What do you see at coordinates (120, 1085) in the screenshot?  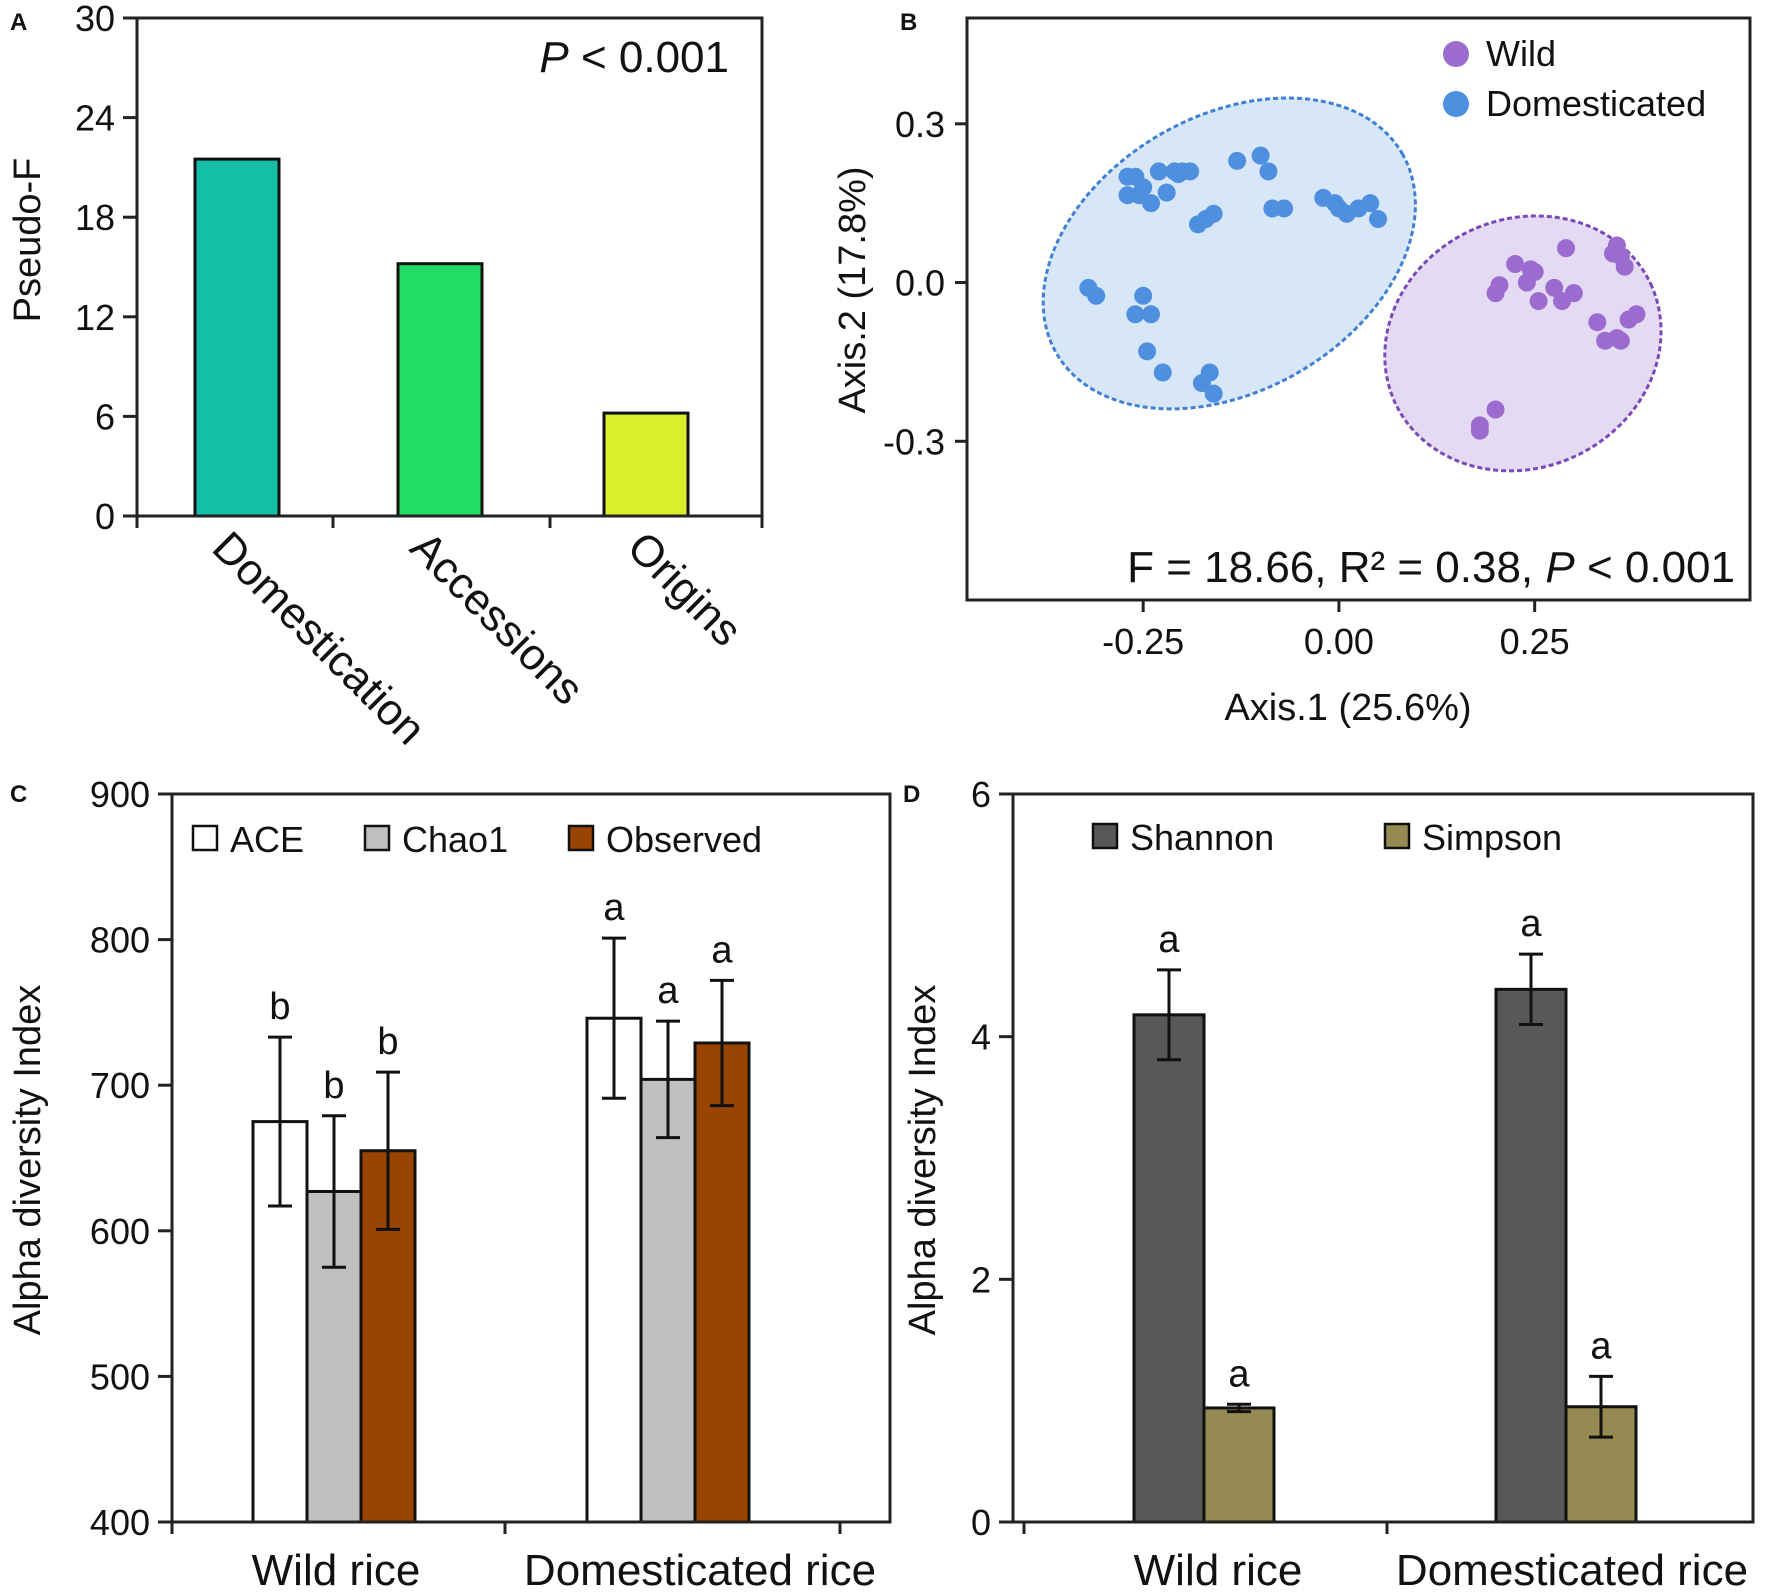 I see `y-tick-label: 700` at bounding box center [120, 1085].